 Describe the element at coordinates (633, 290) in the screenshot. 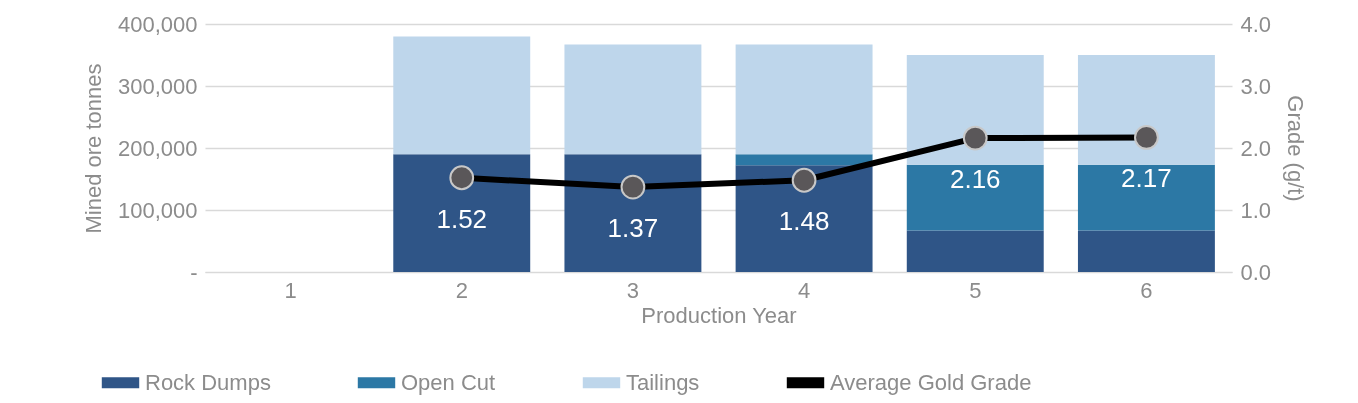

I see `x-tick-label: 3` at that location.